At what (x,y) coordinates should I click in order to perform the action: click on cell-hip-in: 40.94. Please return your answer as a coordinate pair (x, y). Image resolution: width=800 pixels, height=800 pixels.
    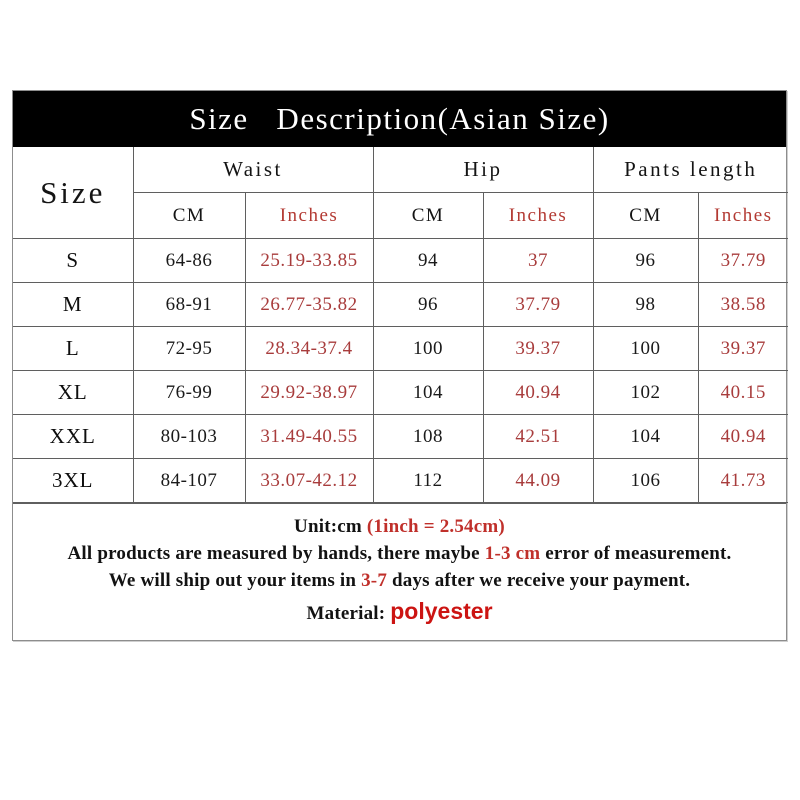
    Looking at the image, I should click on (538, 392).